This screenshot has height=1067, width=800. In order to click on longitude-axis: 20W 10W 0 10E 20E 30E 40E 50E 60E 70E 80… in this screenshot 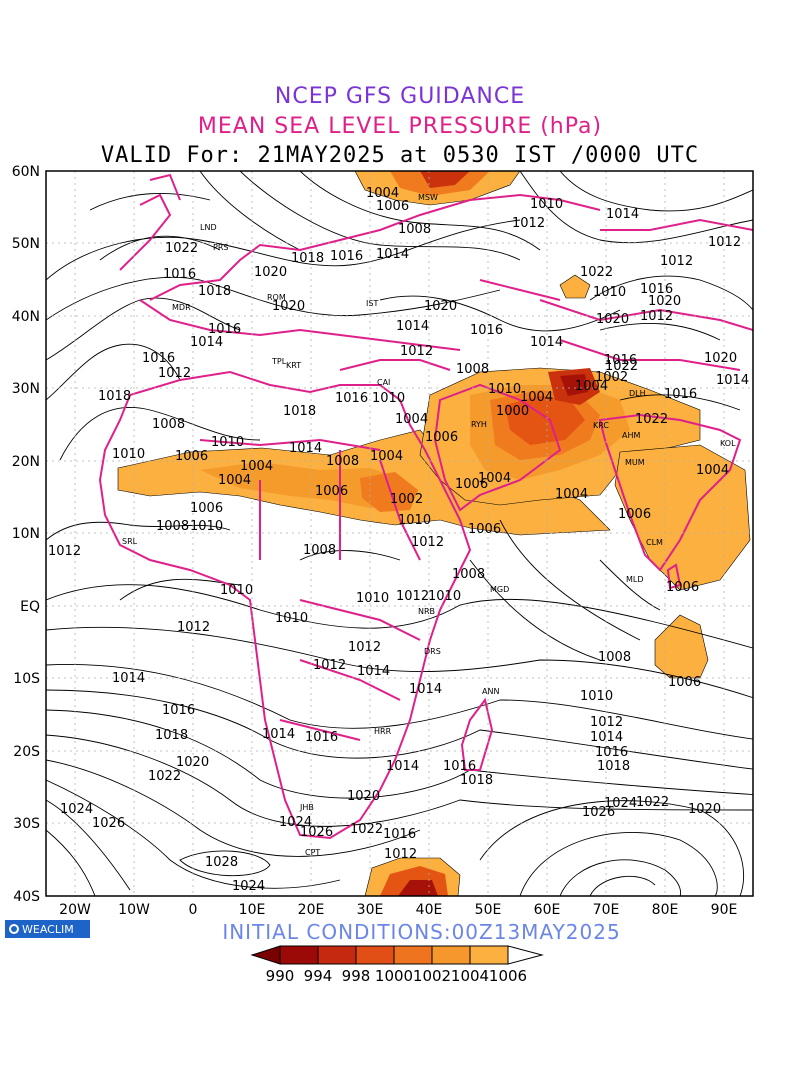, I will do `click(398, 910)`.